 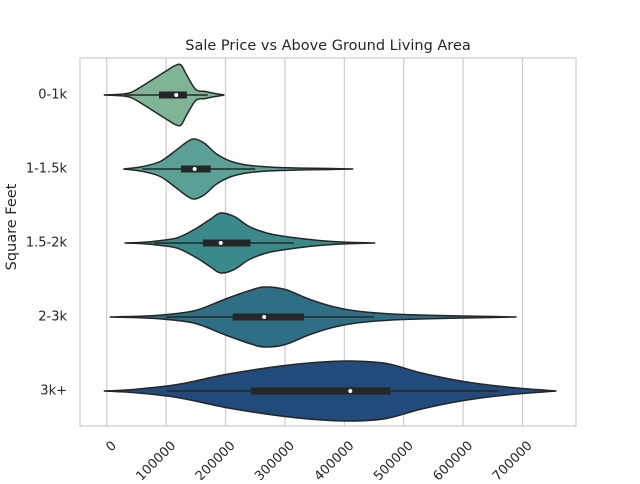 I want to click on x-tick-label-2: 200000, so click(x=216, y=459).